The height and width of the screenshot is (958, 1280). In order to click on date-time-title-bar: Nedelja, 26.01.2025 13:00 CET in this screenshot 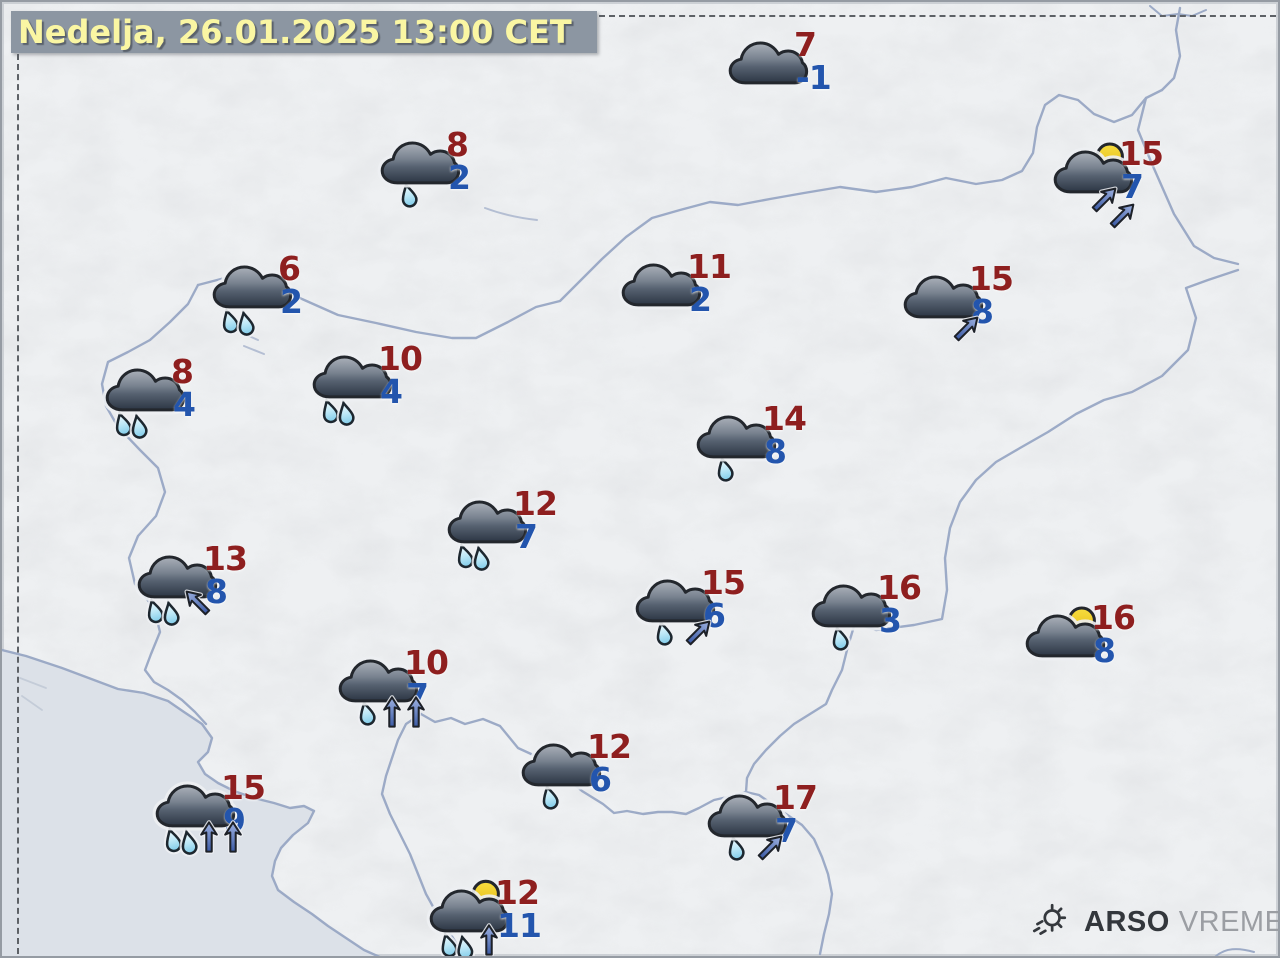, I will do `click(304, 32)`.